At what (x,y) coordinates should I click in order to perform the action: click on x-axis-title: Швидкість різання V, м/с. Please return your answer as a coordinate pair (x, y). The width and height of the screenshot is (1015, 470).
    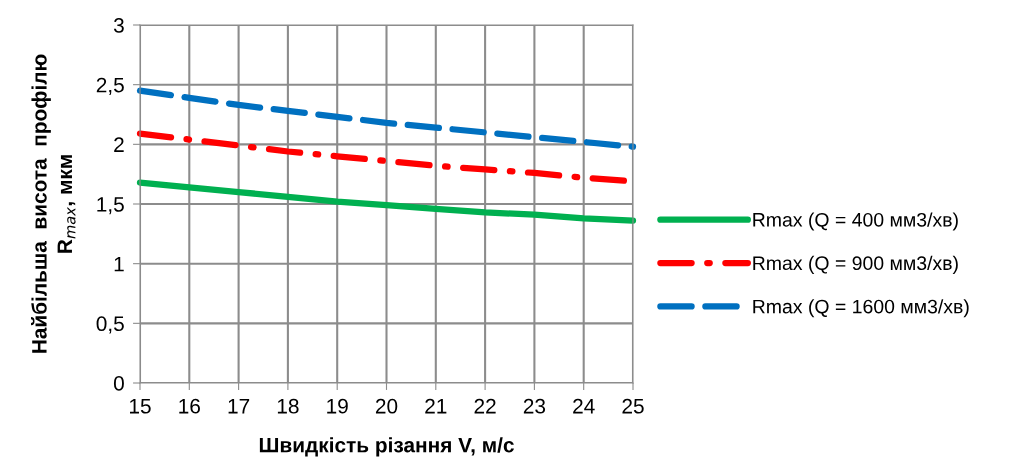
    Looking at the image, I should click on (386, 447).